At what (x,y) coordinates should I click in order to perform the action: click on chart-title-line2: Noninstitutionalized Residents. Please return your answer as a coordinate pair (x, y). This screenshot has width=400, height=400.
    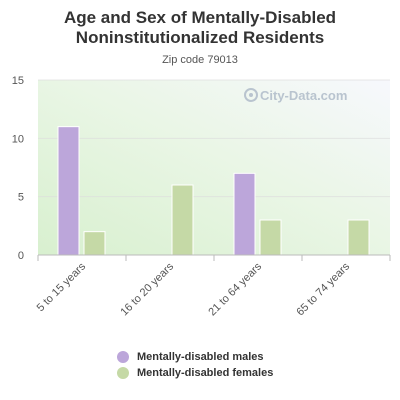
    Looking at the image, I should click on (200, 37).